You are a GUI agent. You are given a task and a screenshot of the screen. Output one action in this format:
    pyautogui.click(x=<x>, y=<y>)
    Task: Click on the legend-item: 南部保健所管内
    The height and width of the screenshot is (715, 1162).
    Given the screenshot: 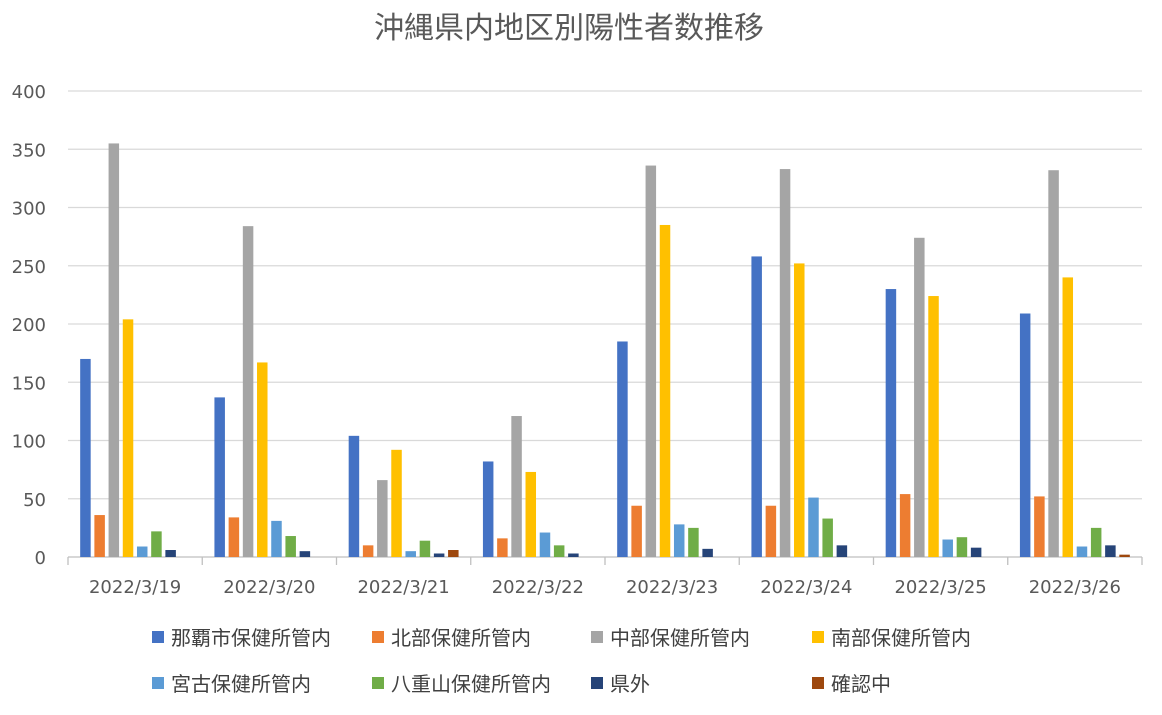 What is the action you would take?
    pyautogui.click(x=891, y=638)
    